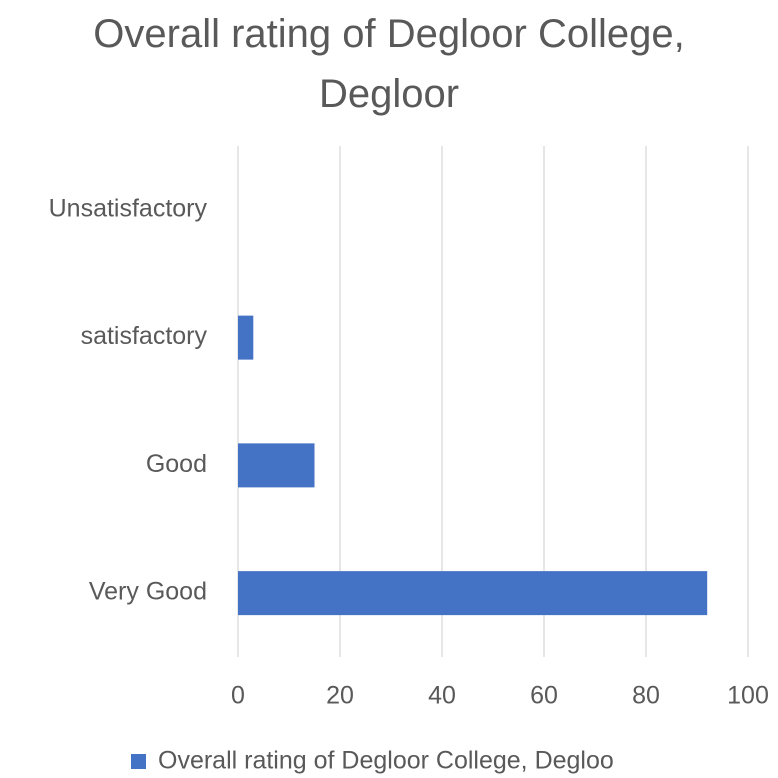 Image resolution: width=778 pixels, height=778 pixels. I want to click on legend-swatch, so click(138, 761).